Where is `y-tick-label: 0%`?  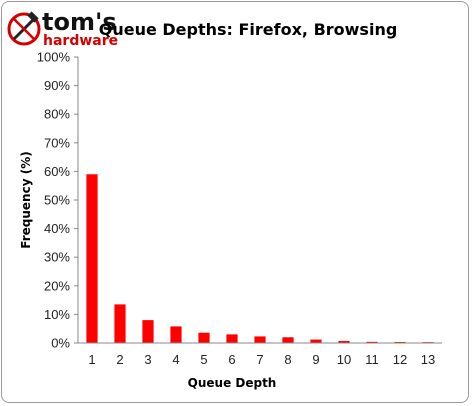
y-tick-label: 0% is located at coordinates (60, 343).